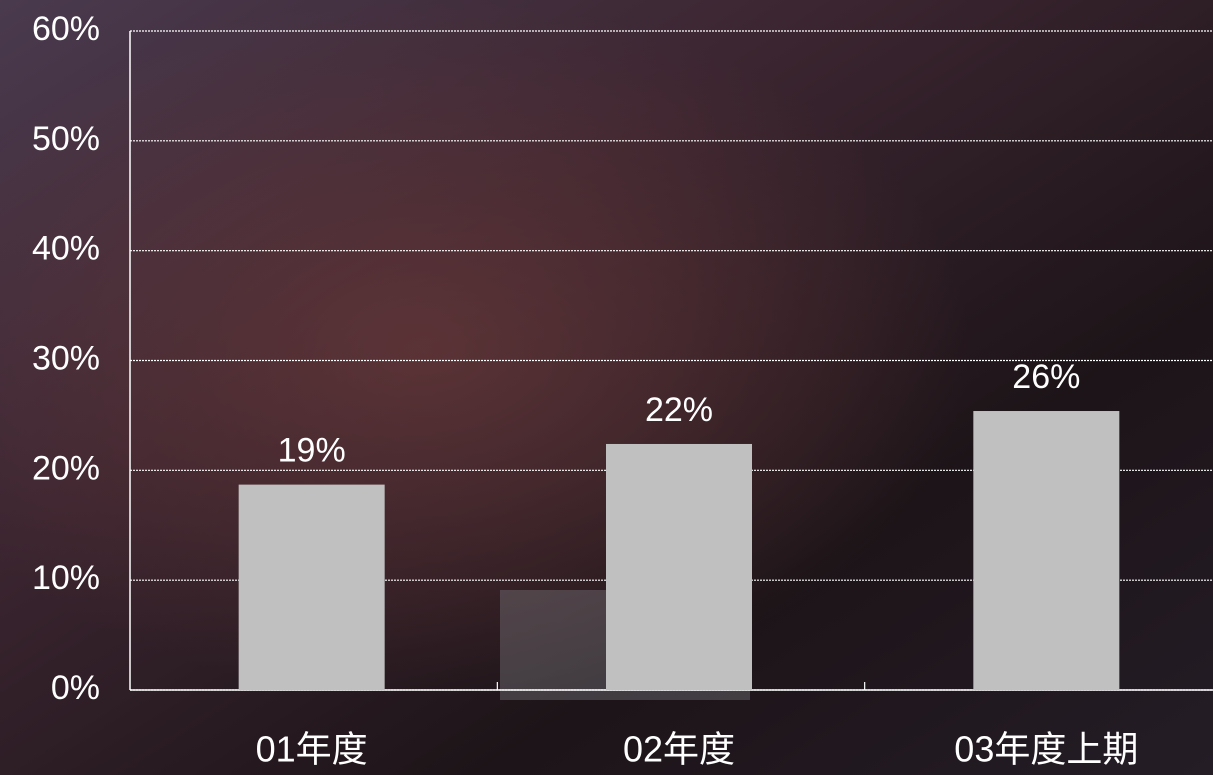 This screenshot has width=1213, height=775. Describe the element at coordinates (66, 139) in the screenshot. I see `y-tick-label: 50%` at that location.